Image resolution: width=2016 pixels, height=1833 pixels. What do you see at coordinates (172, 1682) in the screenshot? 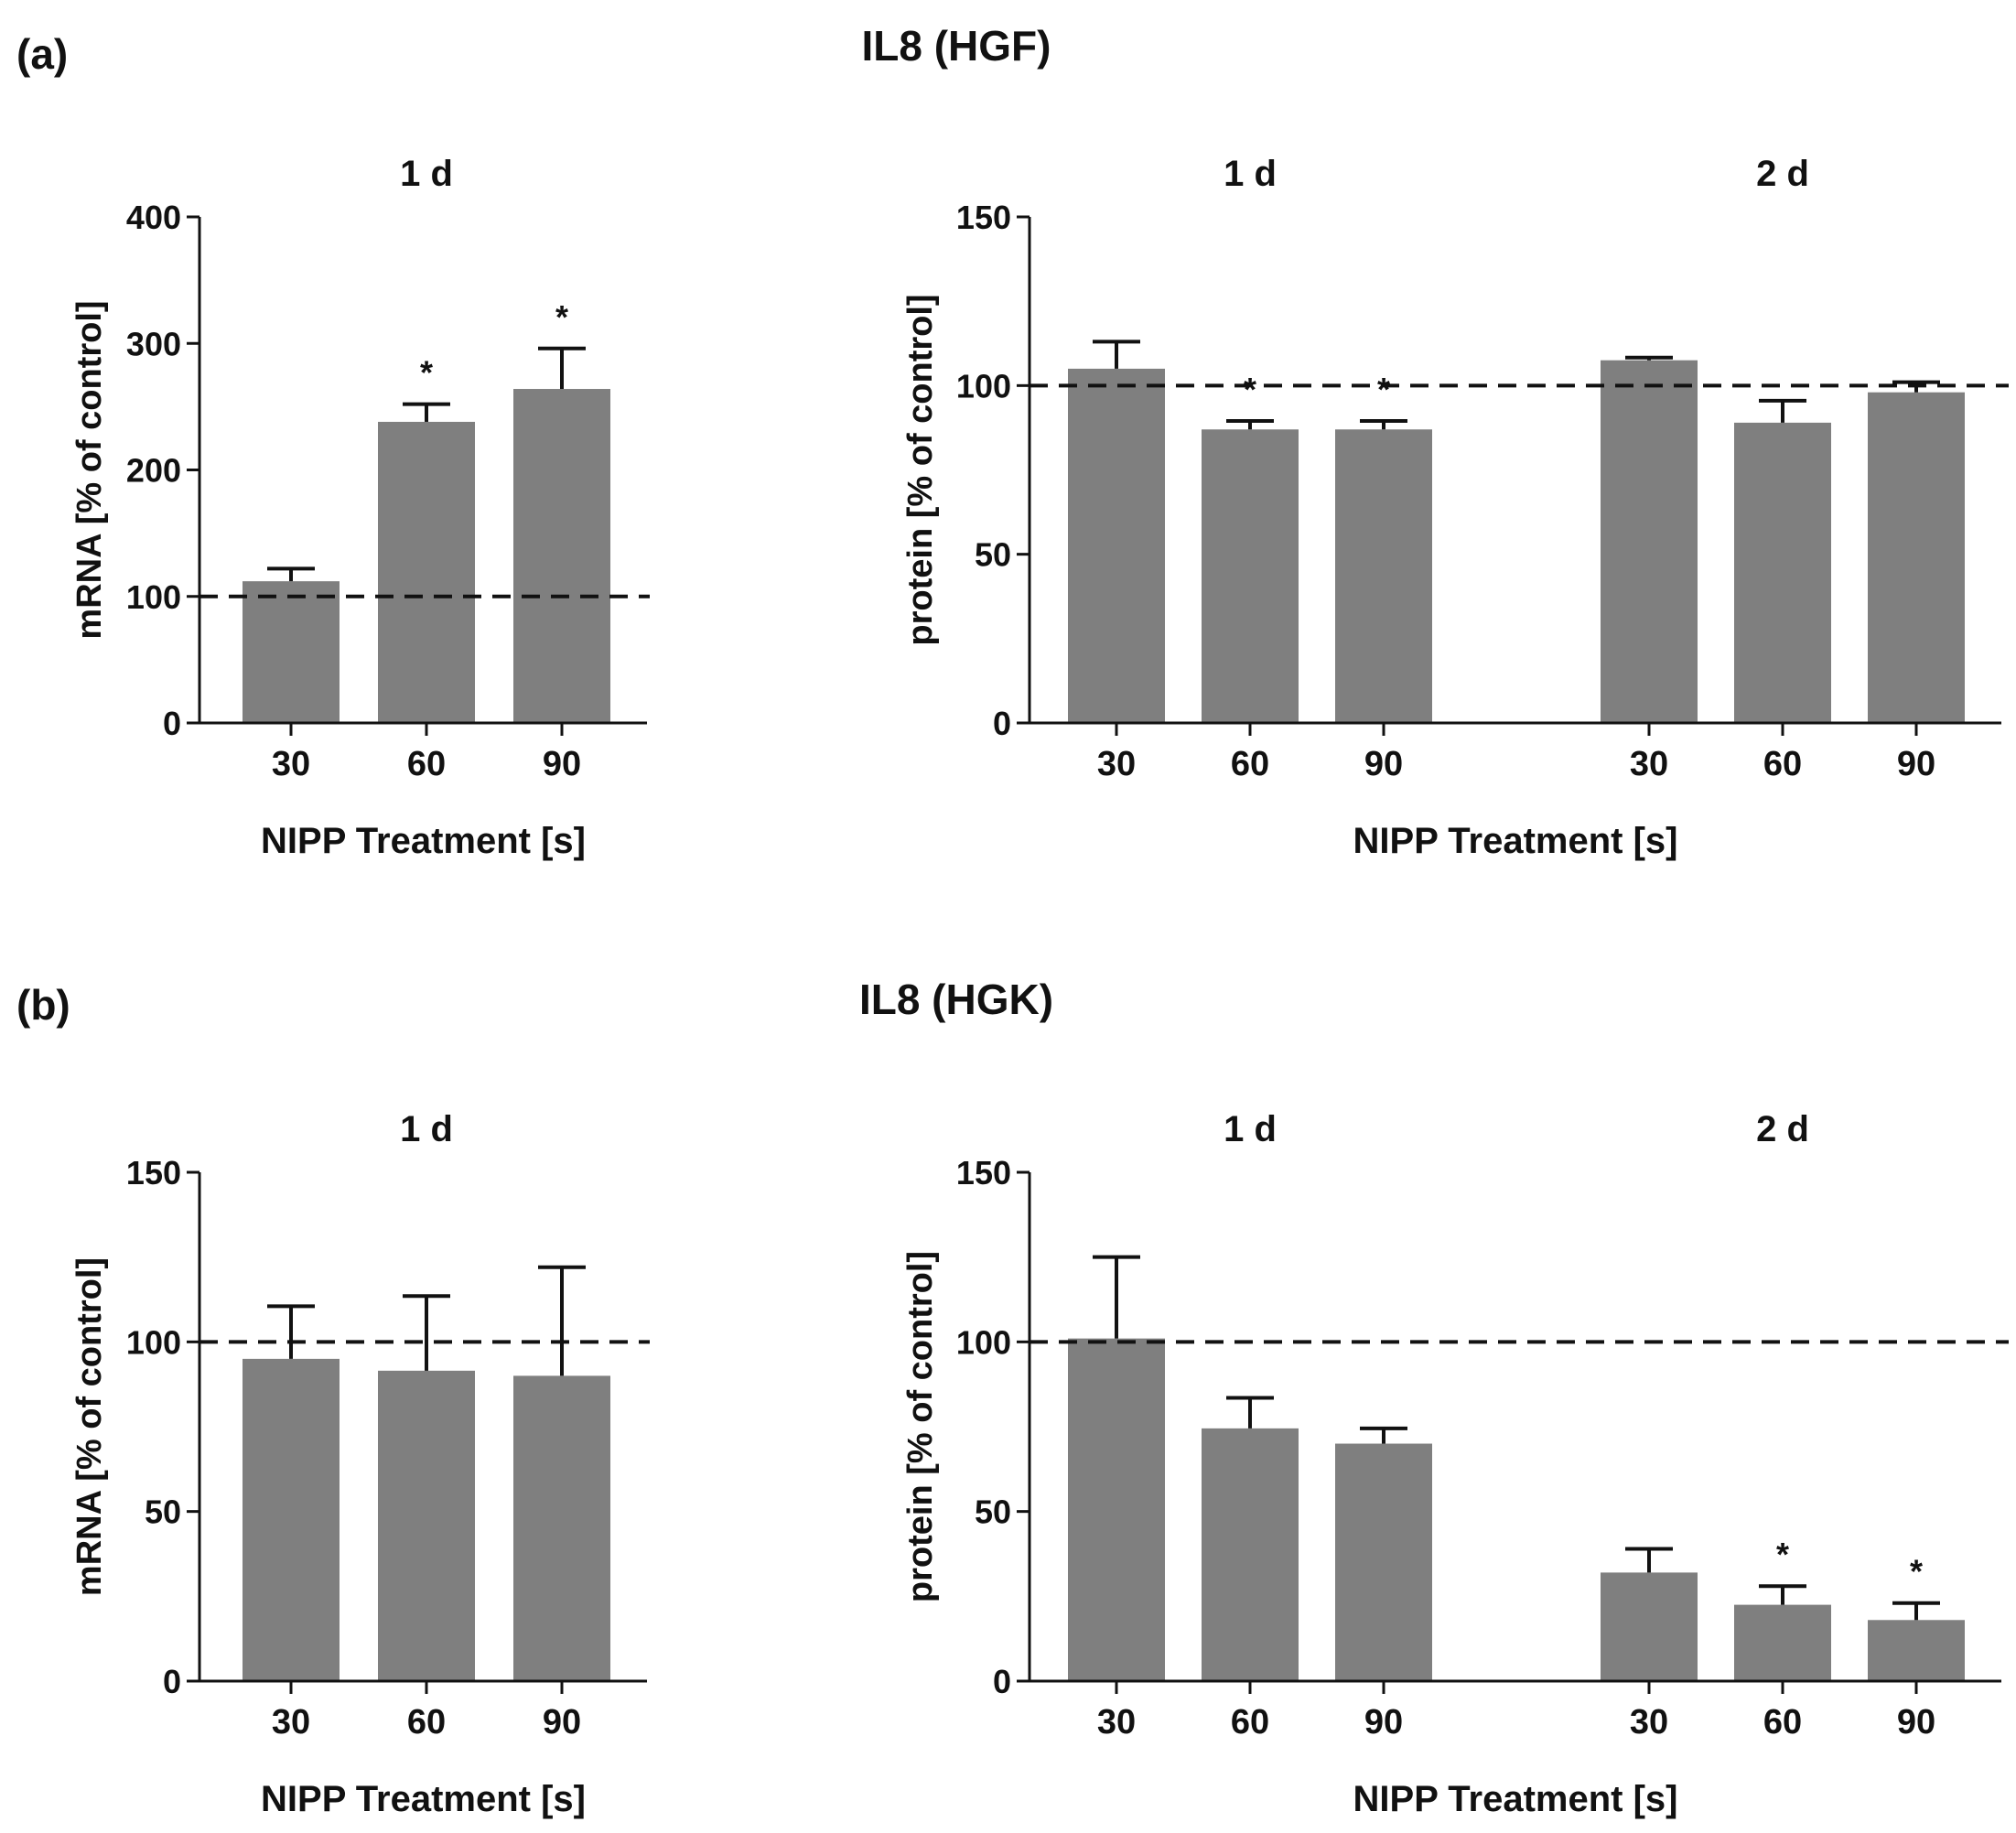
I see `y-tick-label-b-mrna-0: 0` at bounding box center [172, 1682].